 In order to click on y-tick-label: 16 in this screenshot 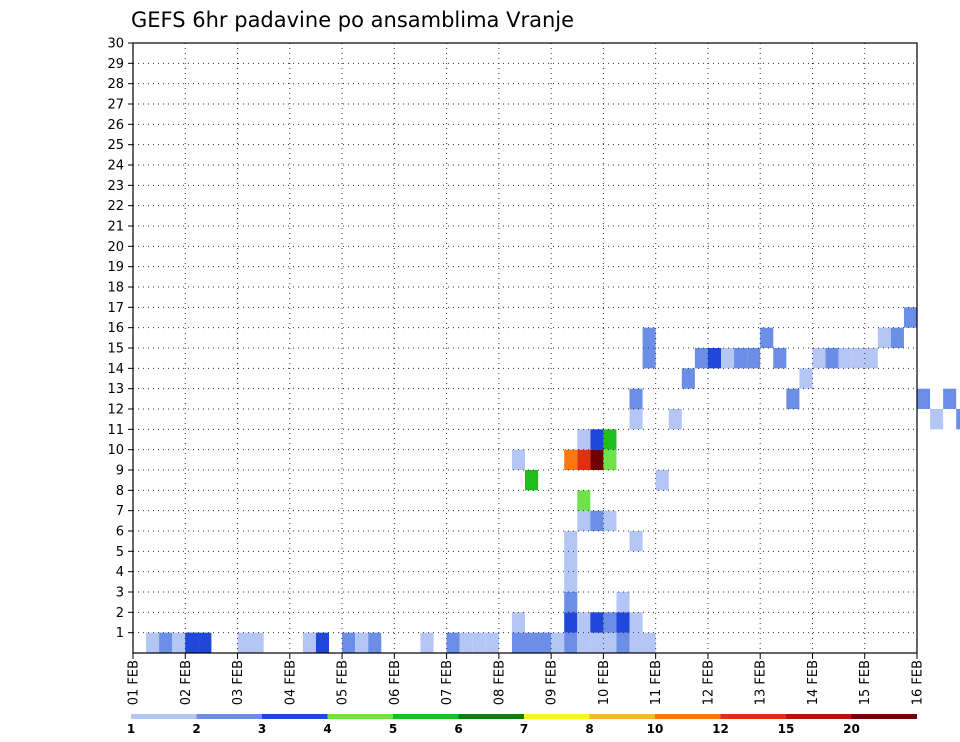, I will do `click(115, 328)`.